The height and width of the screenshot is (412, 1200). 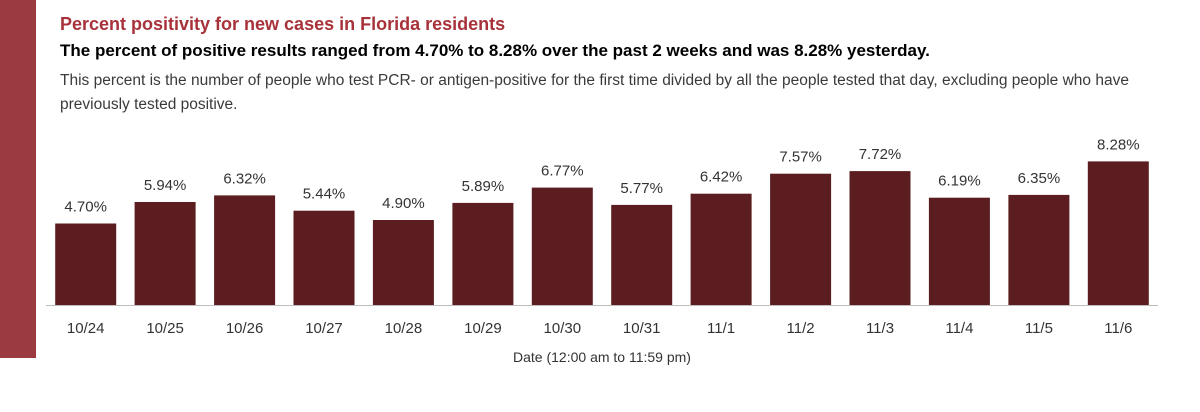 I want to click on x-tick-label: 10/31, so click(x=642, y=328).